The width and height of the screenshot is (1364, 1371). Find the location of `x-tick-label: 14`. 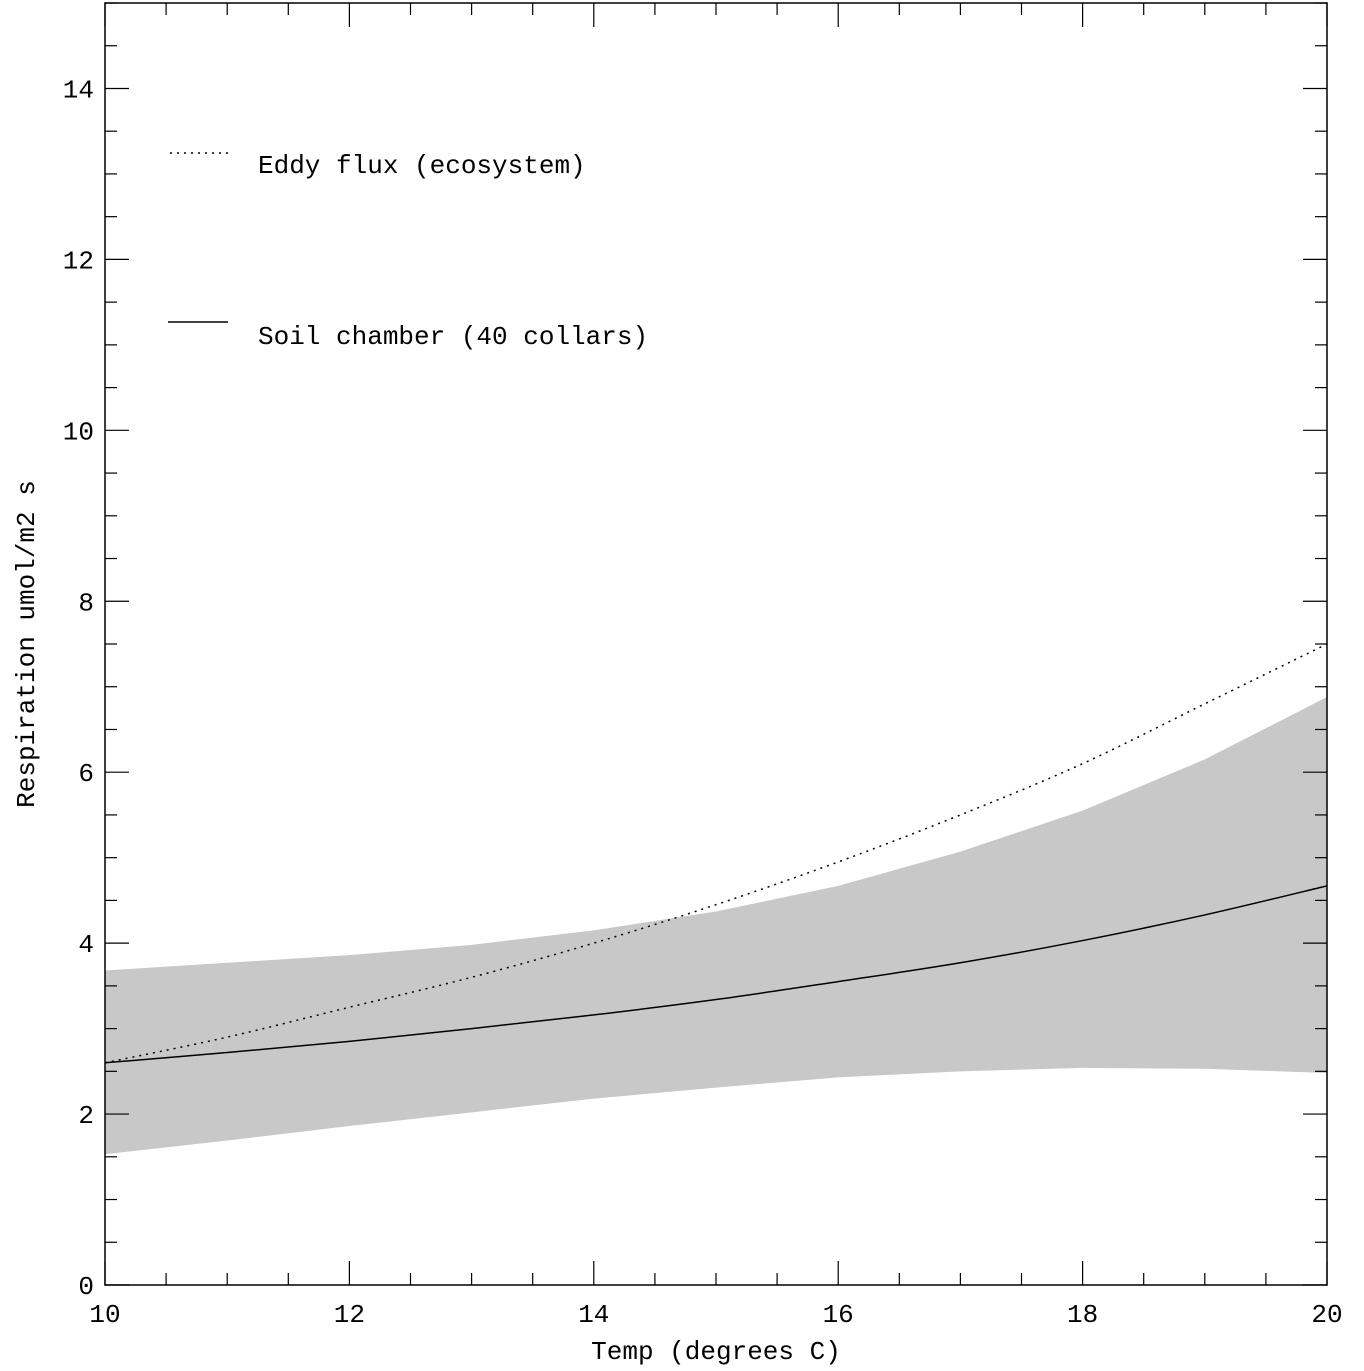

x-tick-label: 14 is located at coordinates (593, 1315).